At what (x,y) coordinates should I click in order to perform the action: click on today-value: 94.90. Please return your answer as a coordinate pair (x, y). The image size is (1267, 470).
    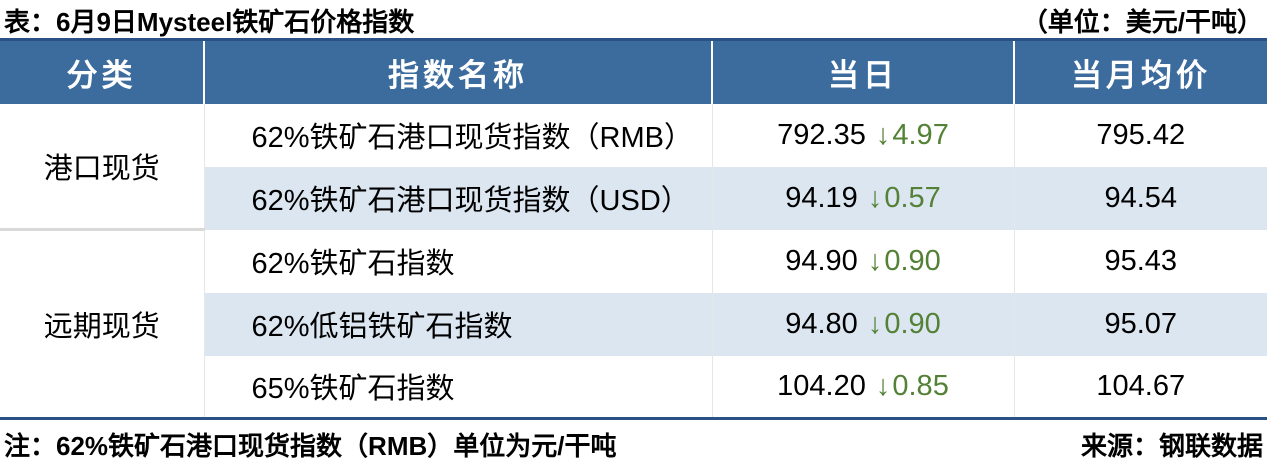
    Looking at the image, I should click on (821, 260).